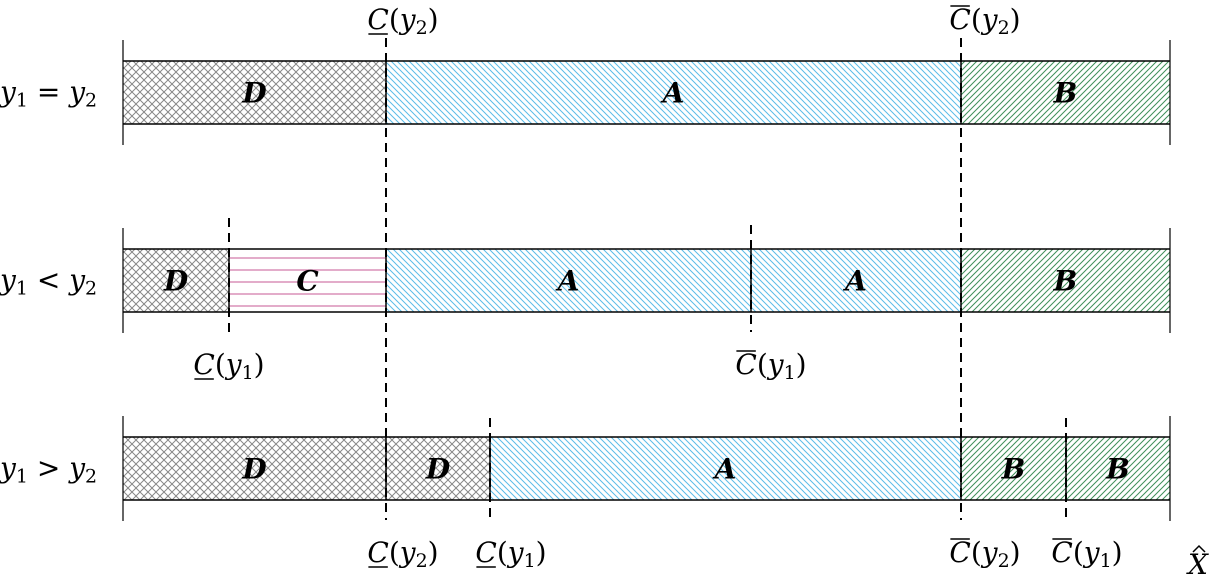  I want to click on hat-mark, so click(1199, 548).